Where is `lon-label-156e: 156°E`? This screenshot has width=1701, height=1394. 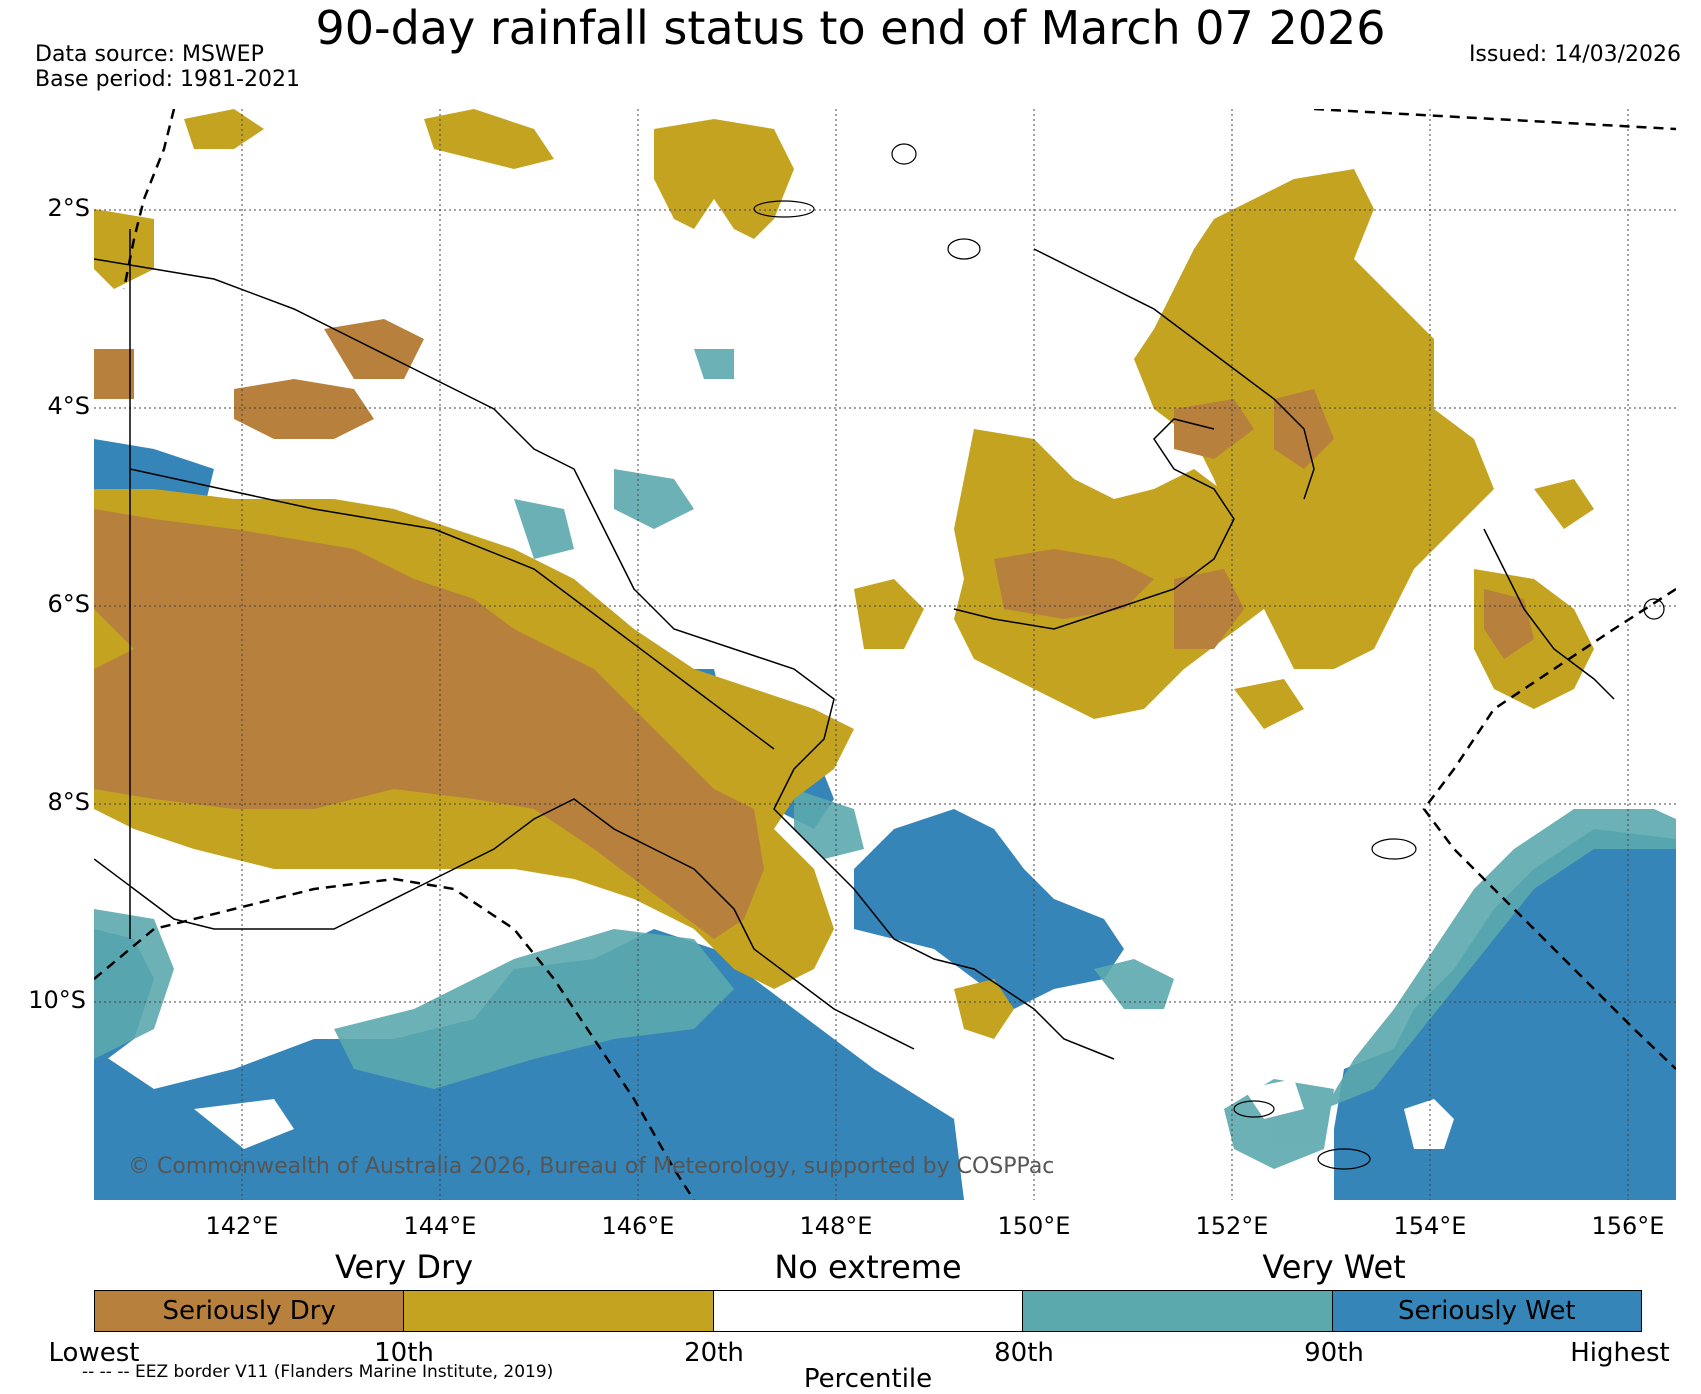 lon-label-156e: 156°E is located at coordinates (1628, 1226).